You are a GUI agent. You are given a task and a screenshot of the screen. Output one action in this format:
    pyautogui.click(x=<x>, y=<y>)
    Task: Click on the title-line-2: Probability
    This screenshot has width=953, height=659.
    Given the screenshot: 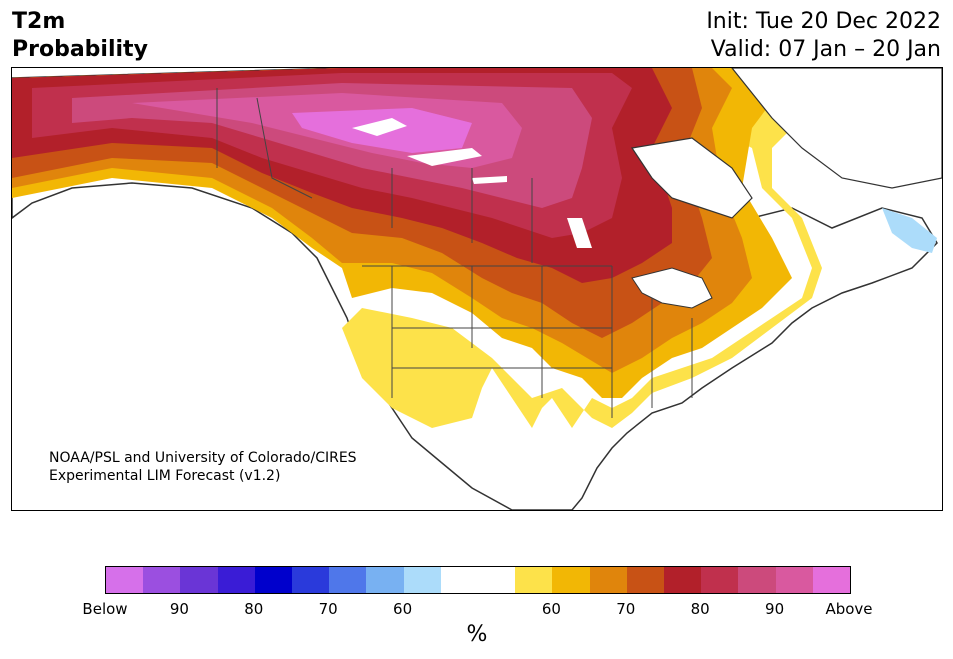 What is the action you would take?
    pyautogui.click(x=80, y=49)
    